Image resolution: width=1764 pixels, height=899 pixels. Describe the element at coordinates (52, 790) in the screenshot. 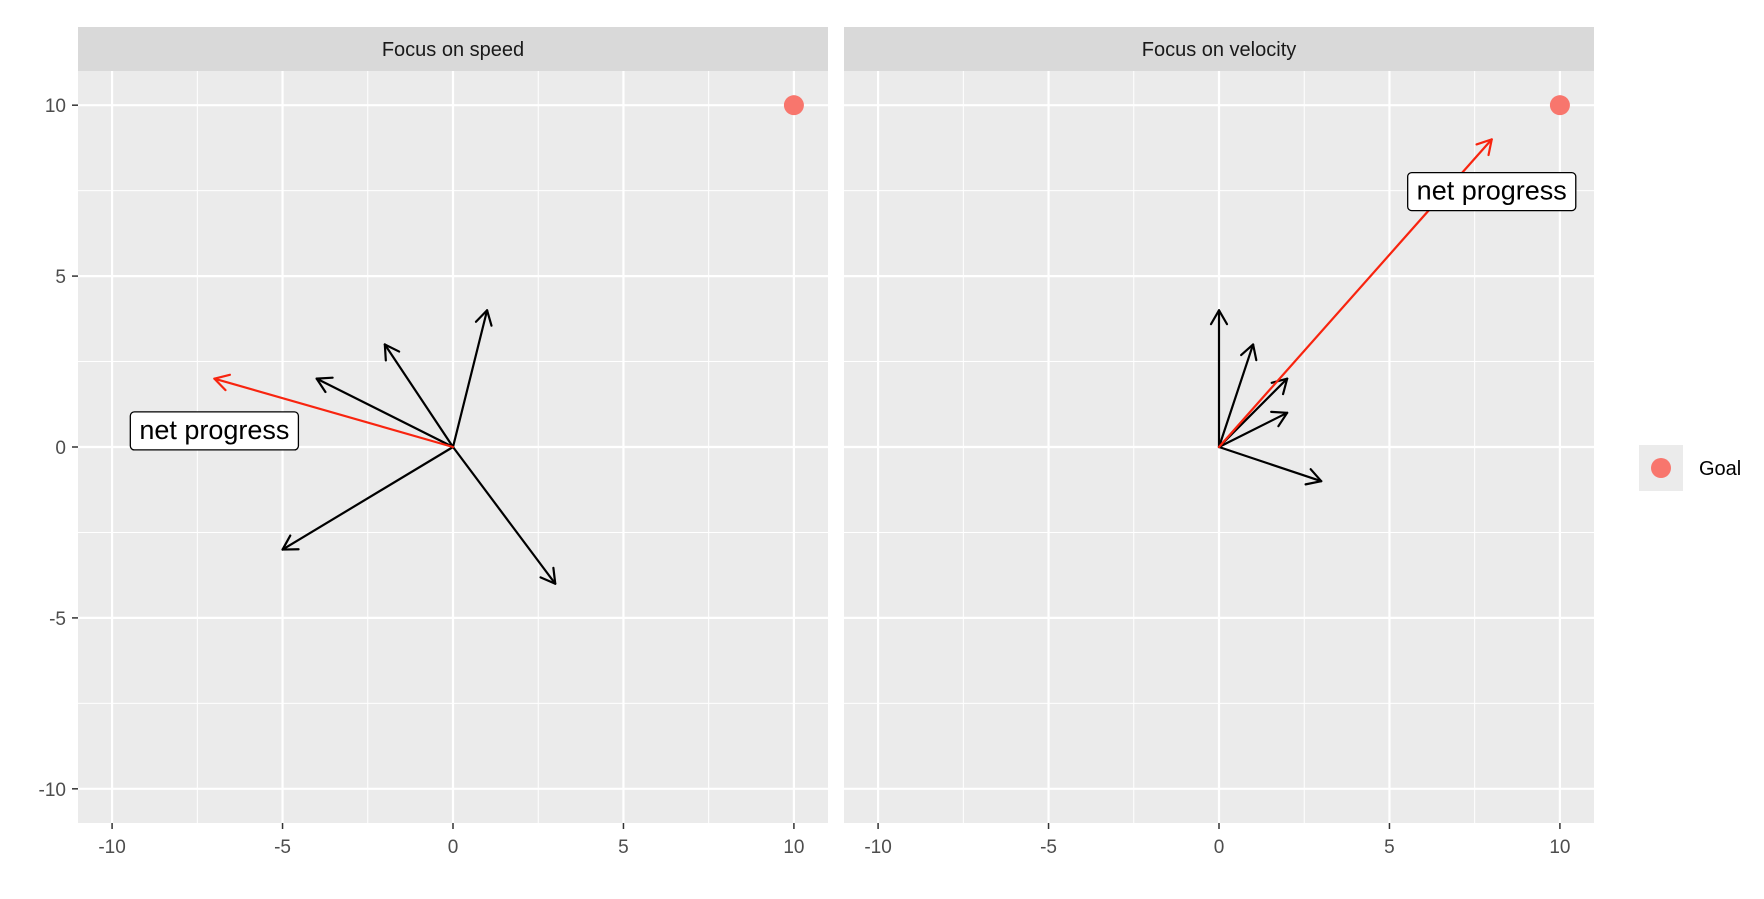

I see `y-tick-label: -10` at that location.